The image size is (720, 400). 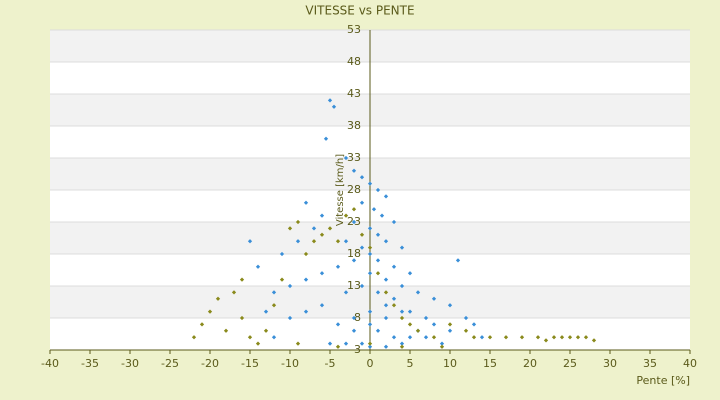 I want to click on x-axis-label: Pente [%], so click(x=663, y=380).